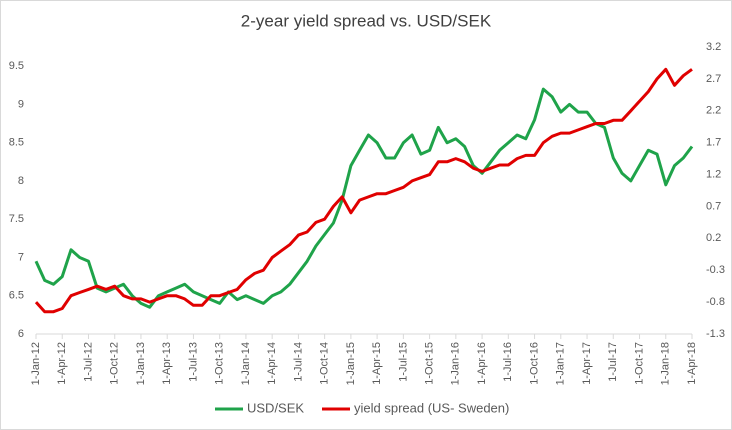  What do you see at coordinates (16, 296) in the screenshot?
I see `y-tick-label: 6.5` at bounding box center [16, 296].